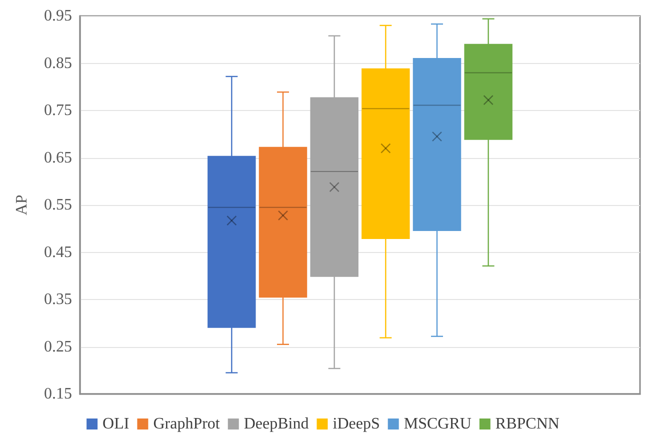 The height and width of the screenshot is (437, 646). What do you see at coordinates (276, 424) in the screenshot?
I see `legend-label: DeepBind` at bounding box center [276, 424].